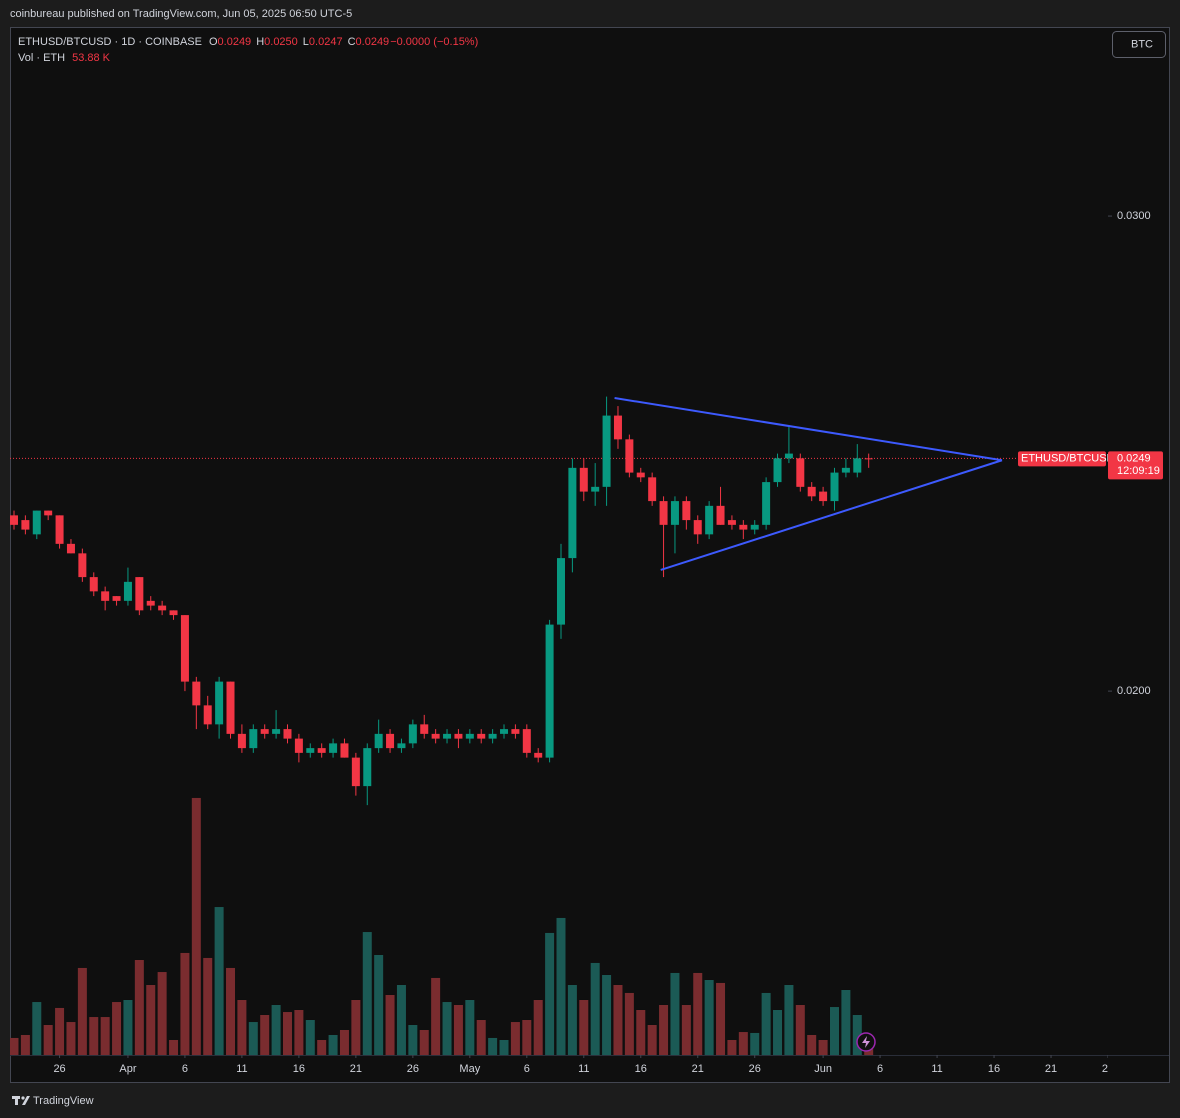 This screenshot has width=1180, height=1118. I want to click on currency-button, so click(1139, 44).